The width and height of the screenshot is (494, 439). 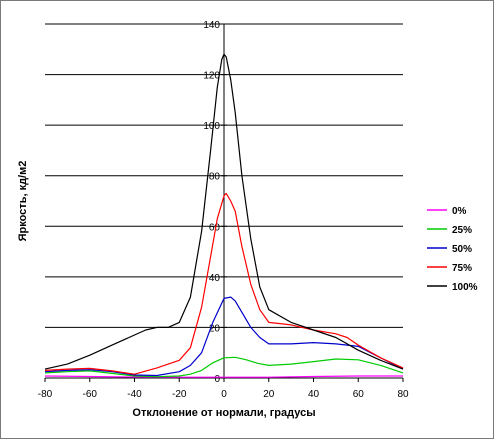 I want to click on y-tick-label-40: 40, so click(x=215, y=278).